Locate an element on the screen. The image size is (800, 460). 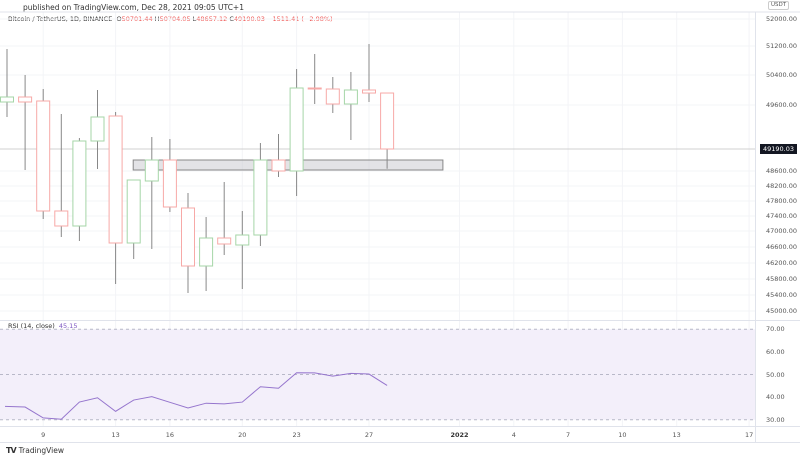
price-axis is located at coordinates (777, 227).